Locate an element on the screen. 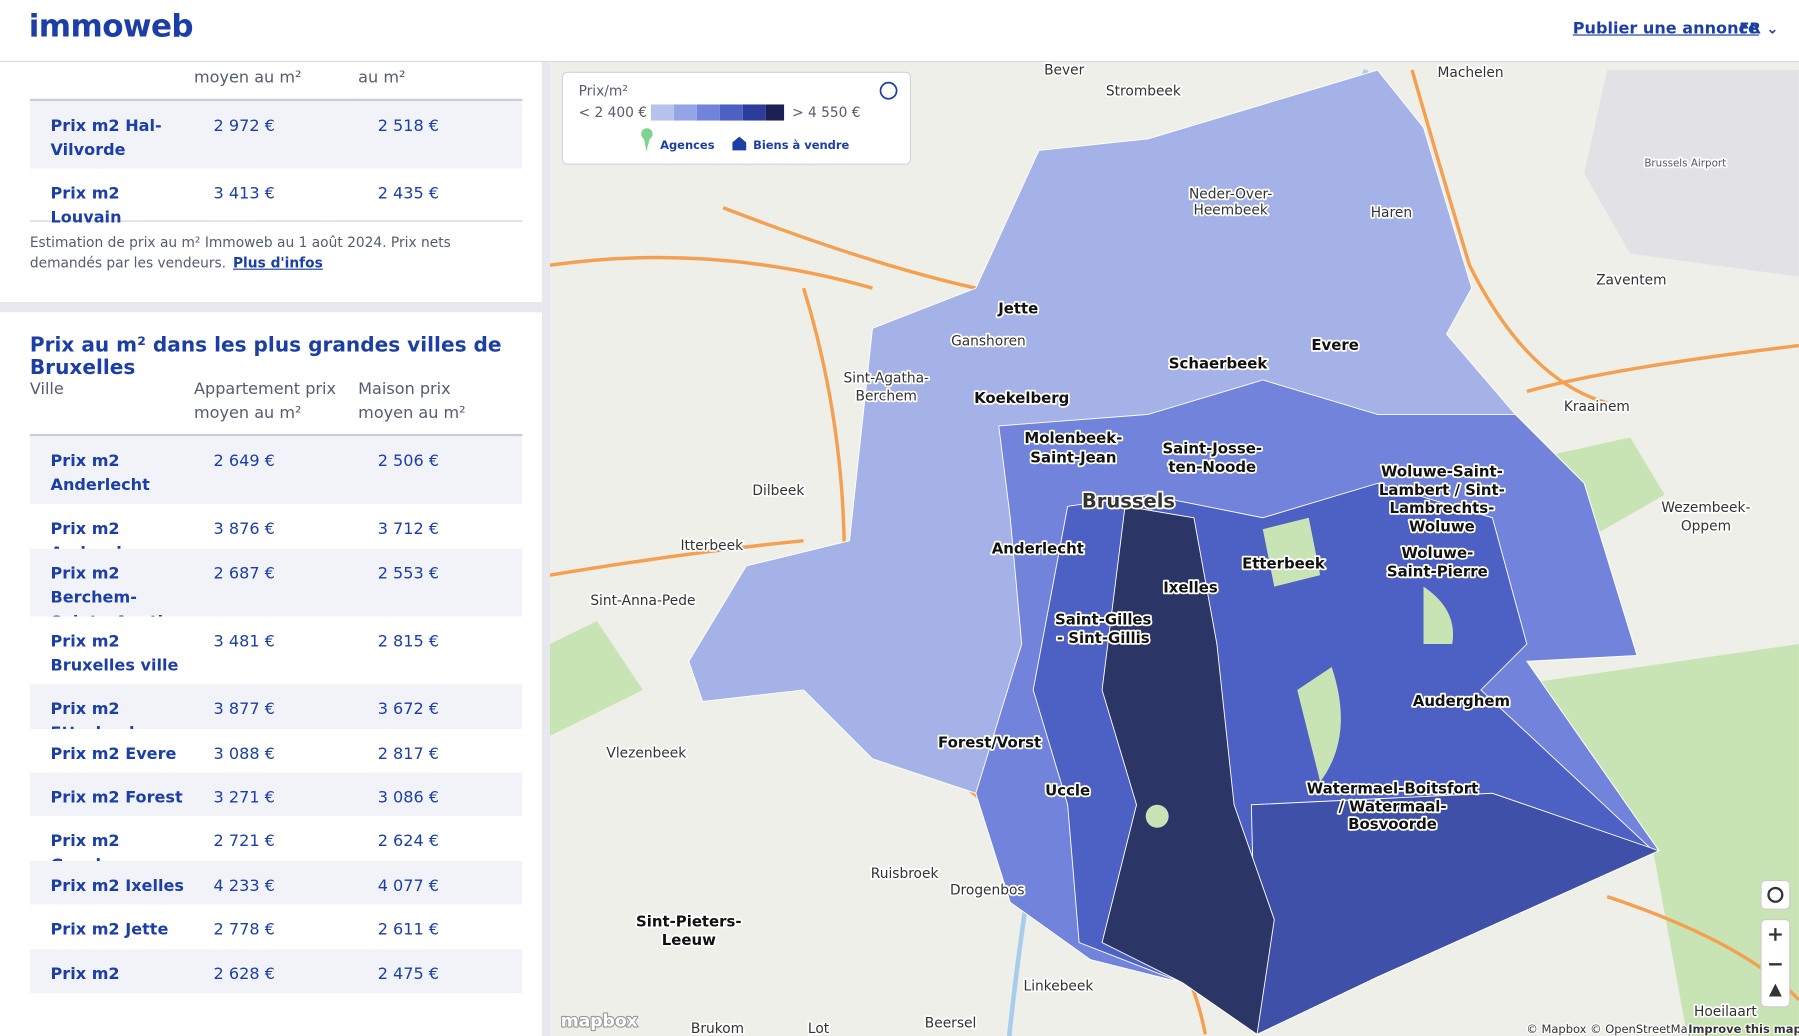 Image resolution: width=1799 pixels, height=1036 pixels. apartment-price: 3 877 € is located at coordinates (244, 709).